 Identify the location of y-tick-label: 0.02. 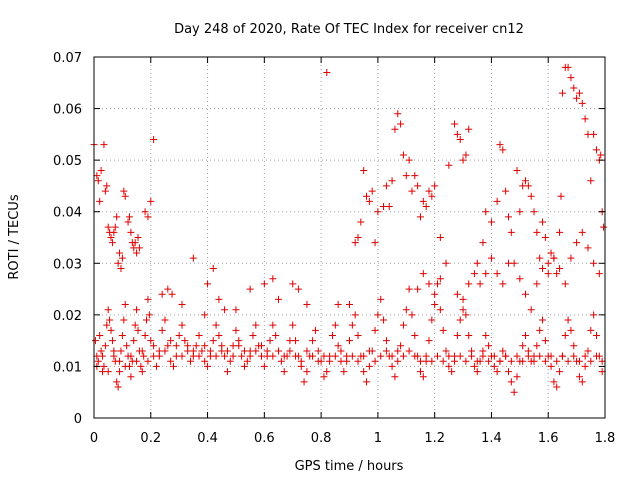
(67, 316).